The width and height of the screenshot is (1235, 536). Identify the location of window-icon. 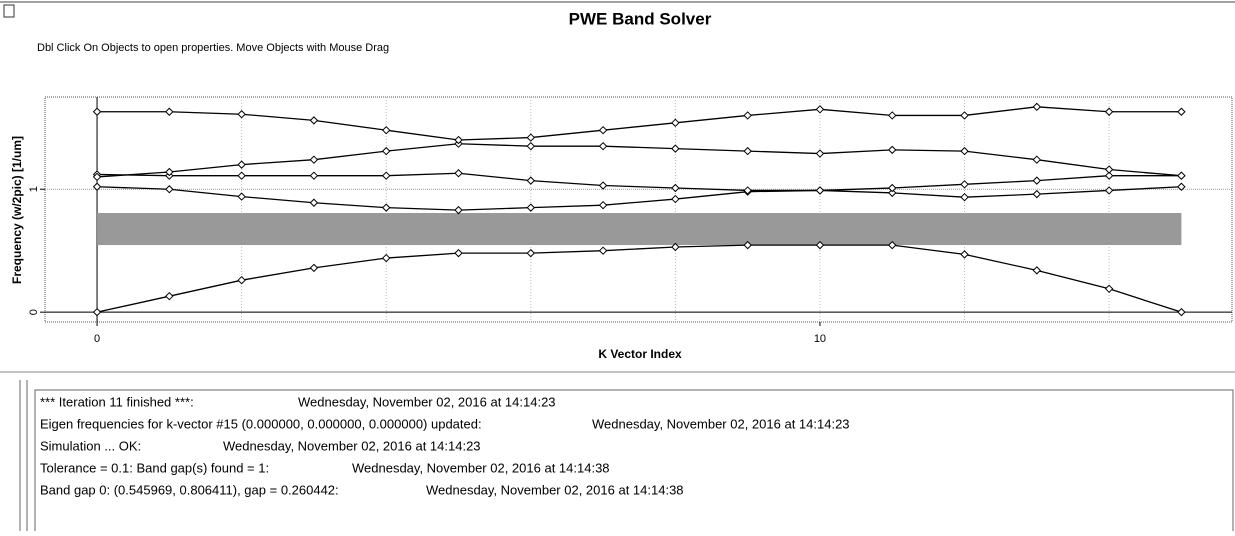
(9, 11).